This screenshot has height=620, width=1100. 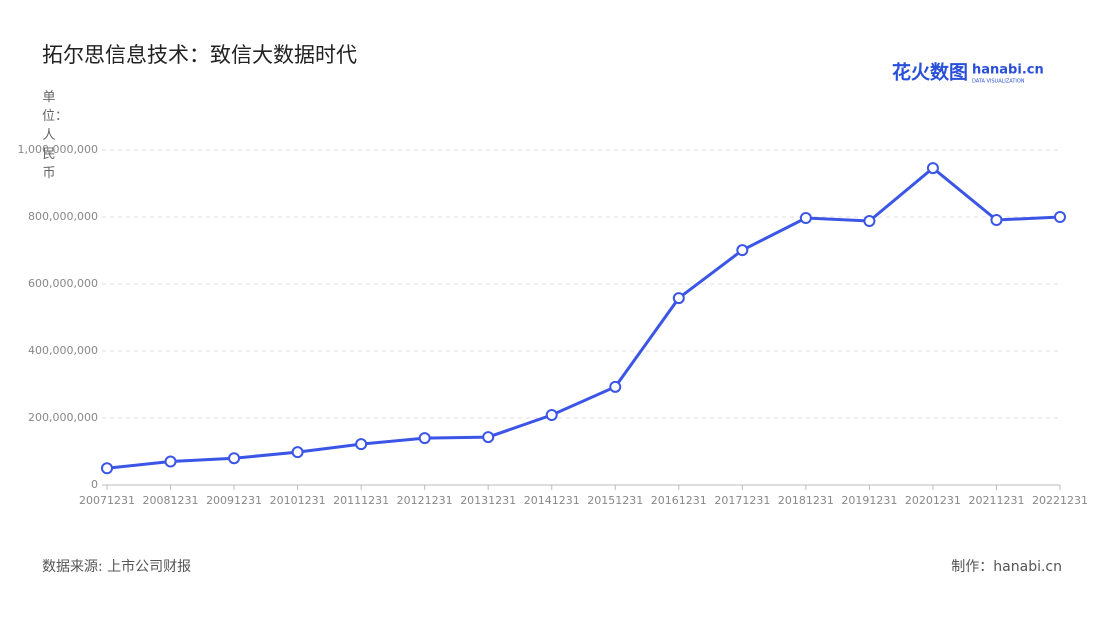 What do you see at coordinates (552, 500) in the screenshot?
I see `x-tick-label: 20141231` at bounding box center [552, 500].